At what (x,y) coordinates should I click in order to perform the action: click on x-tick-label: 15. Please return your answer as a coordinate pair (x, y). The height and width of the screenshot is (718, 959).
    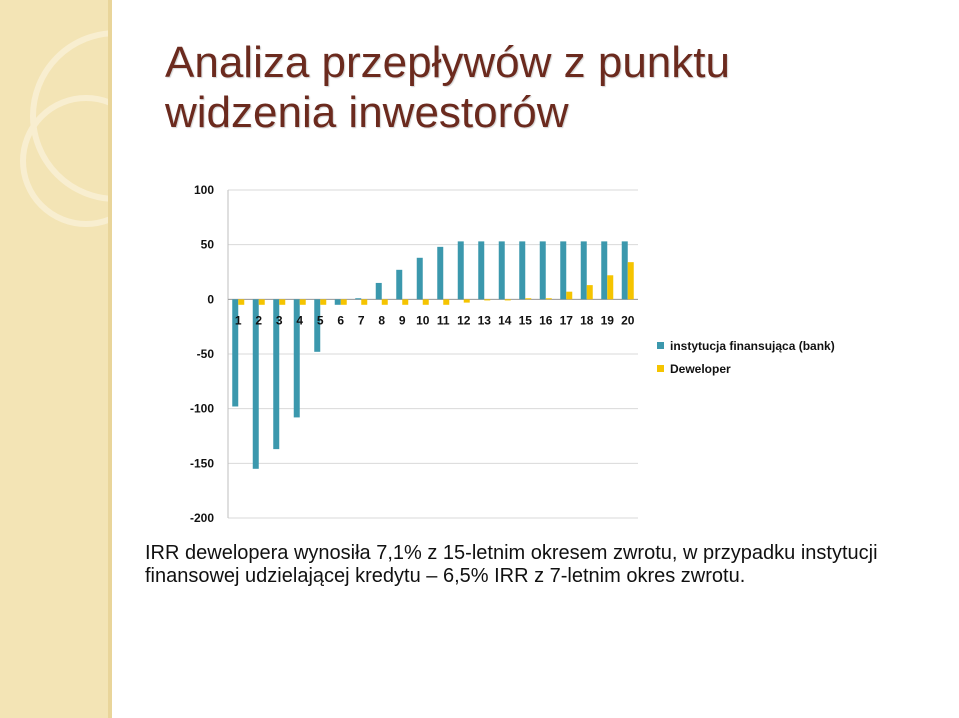
    Looking at the image, I should click on (526, 320).